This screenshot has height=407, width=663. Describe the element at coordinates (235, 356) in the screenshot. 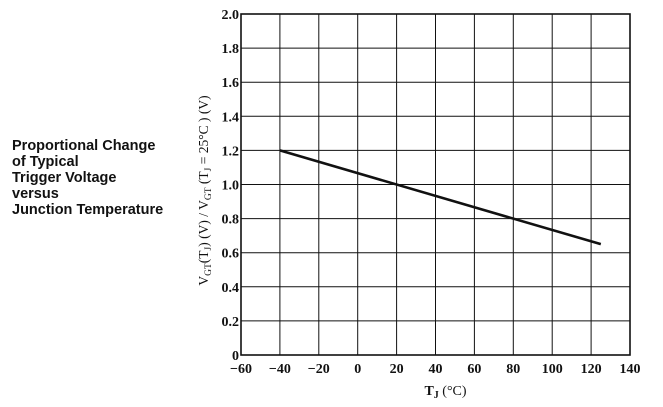

I see `y-tick-label: 0` at that location.